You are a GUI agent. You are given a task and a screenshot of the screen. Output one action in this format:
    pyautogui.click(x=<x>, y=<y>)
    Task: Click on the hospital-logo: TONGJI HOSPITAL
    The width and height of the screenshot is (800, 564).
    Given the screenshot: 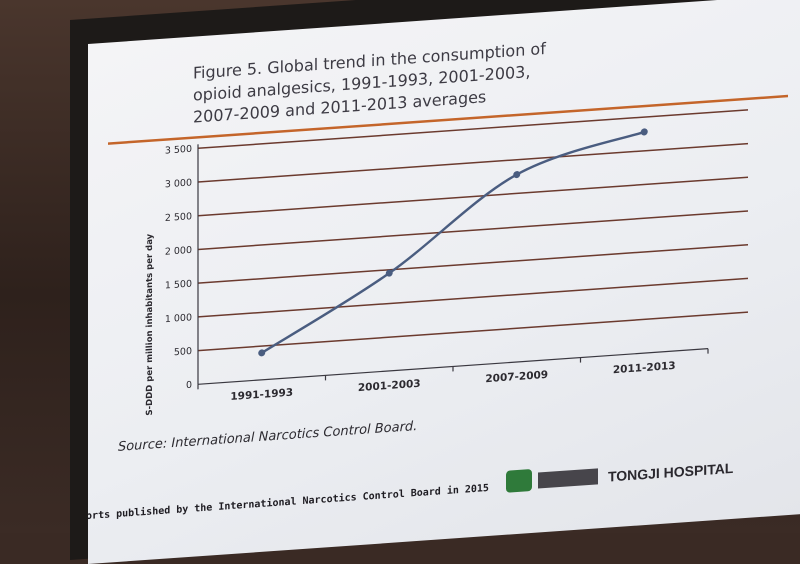 What is the action you would take?
    pyautogui.click(x=620, y=476)
    